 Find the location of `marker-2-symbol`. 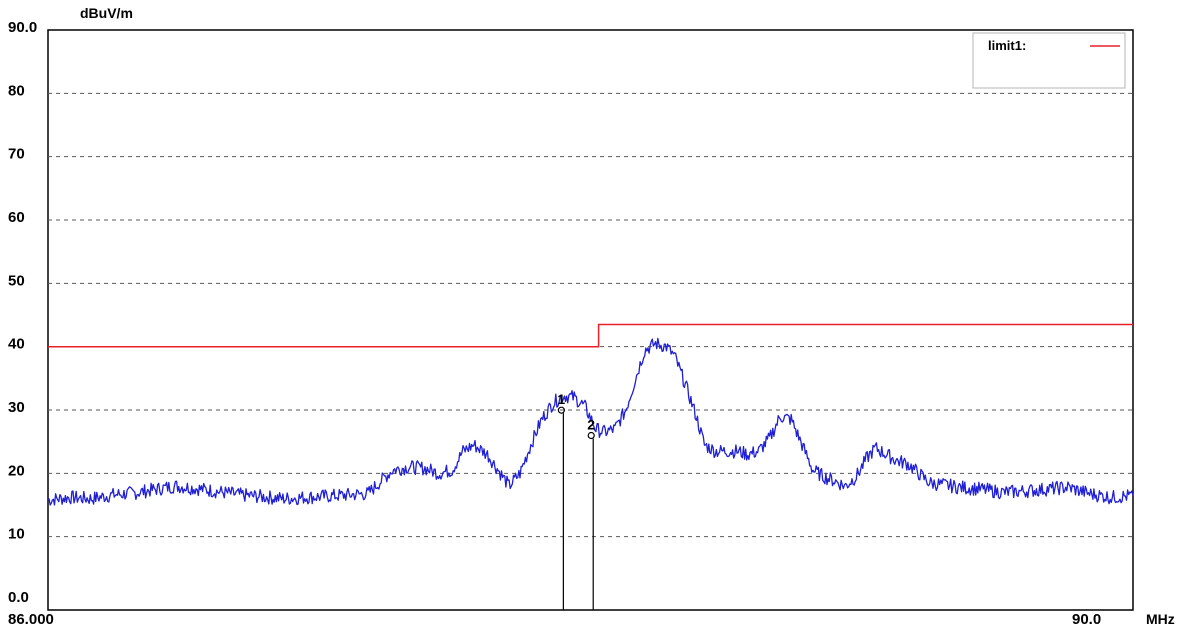

marker-2-symbol is located at coordinates (591, 435).